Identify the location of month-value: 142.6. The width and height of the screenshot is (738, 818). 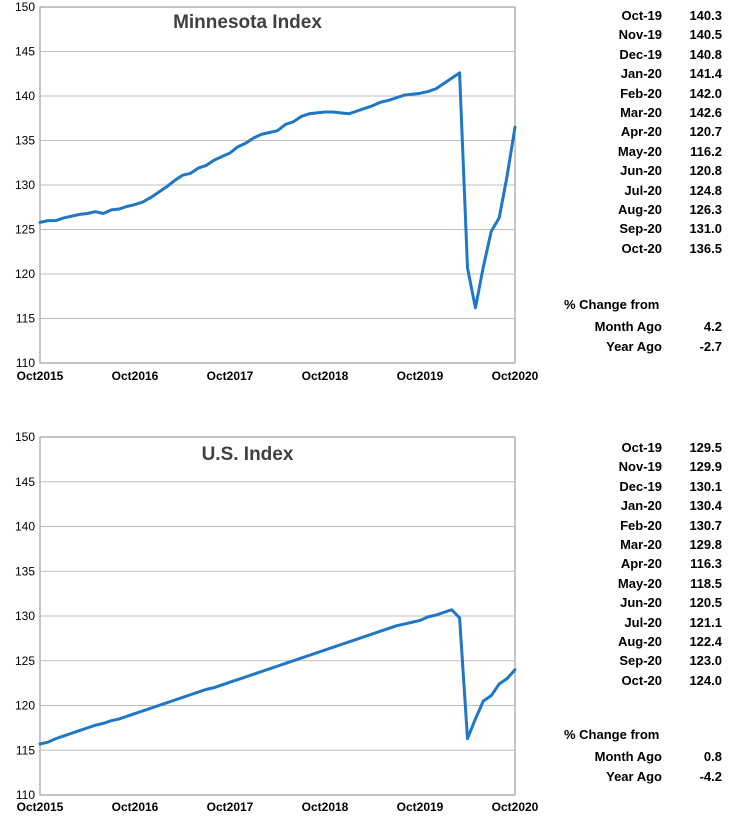
(705, 112).